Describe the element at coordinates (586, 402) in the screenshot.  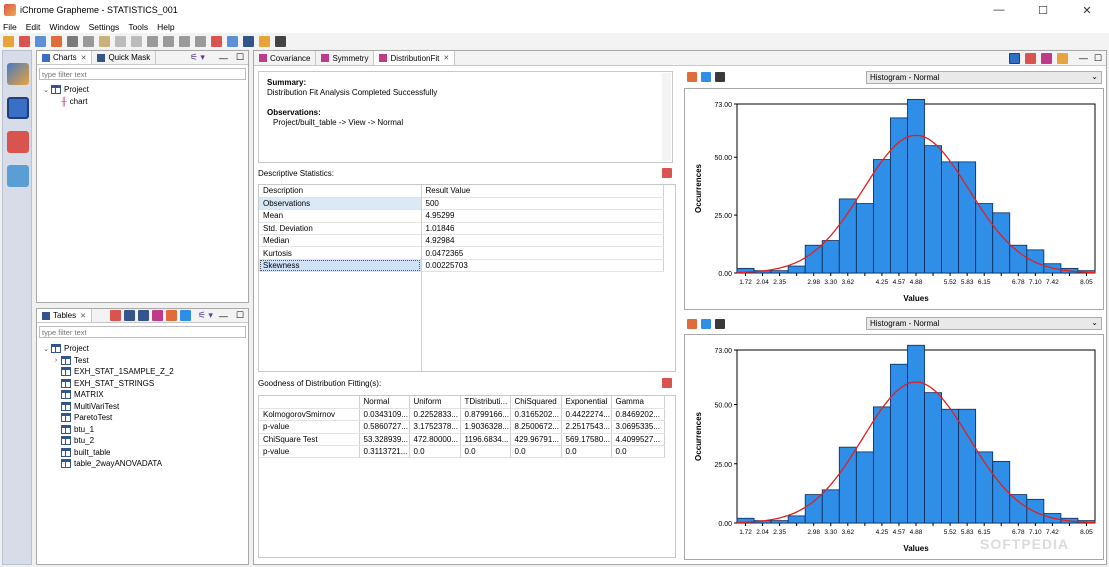
I see `column-header: Exponential` at that location.